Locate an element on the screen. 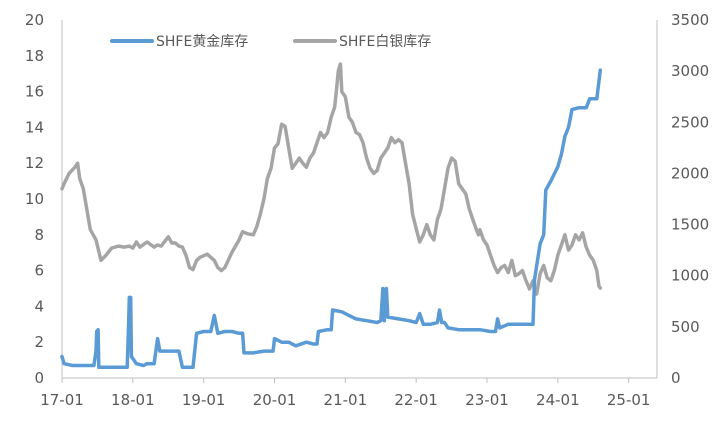  left-tick-label: 14 is located at coordinates (34, 127).